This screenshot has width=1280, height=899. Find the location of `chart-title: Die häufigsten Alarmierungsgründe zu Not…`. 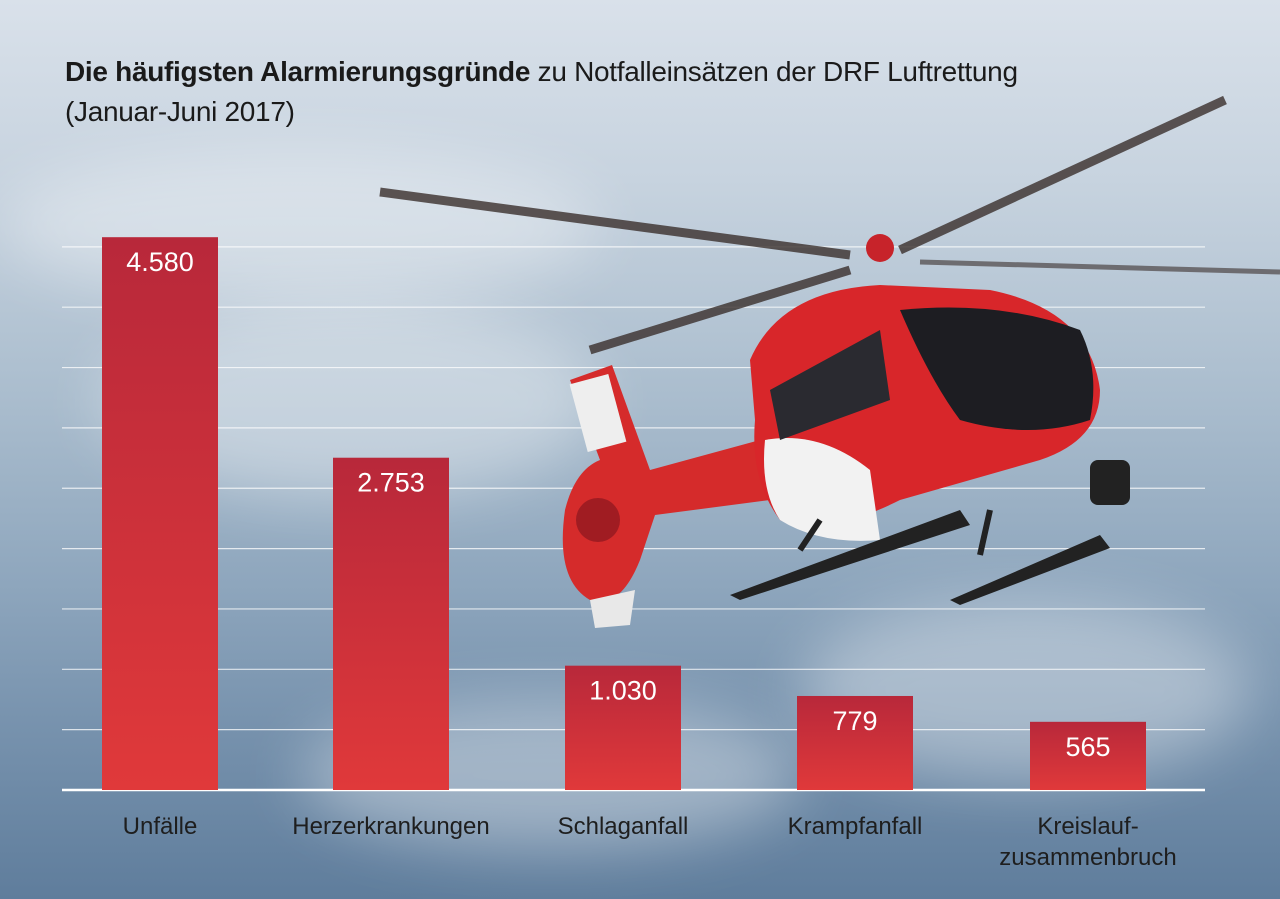

chart-title: Die häufigsten Alarmierungsgründe zu Not… is located at coordinates (541, 92).